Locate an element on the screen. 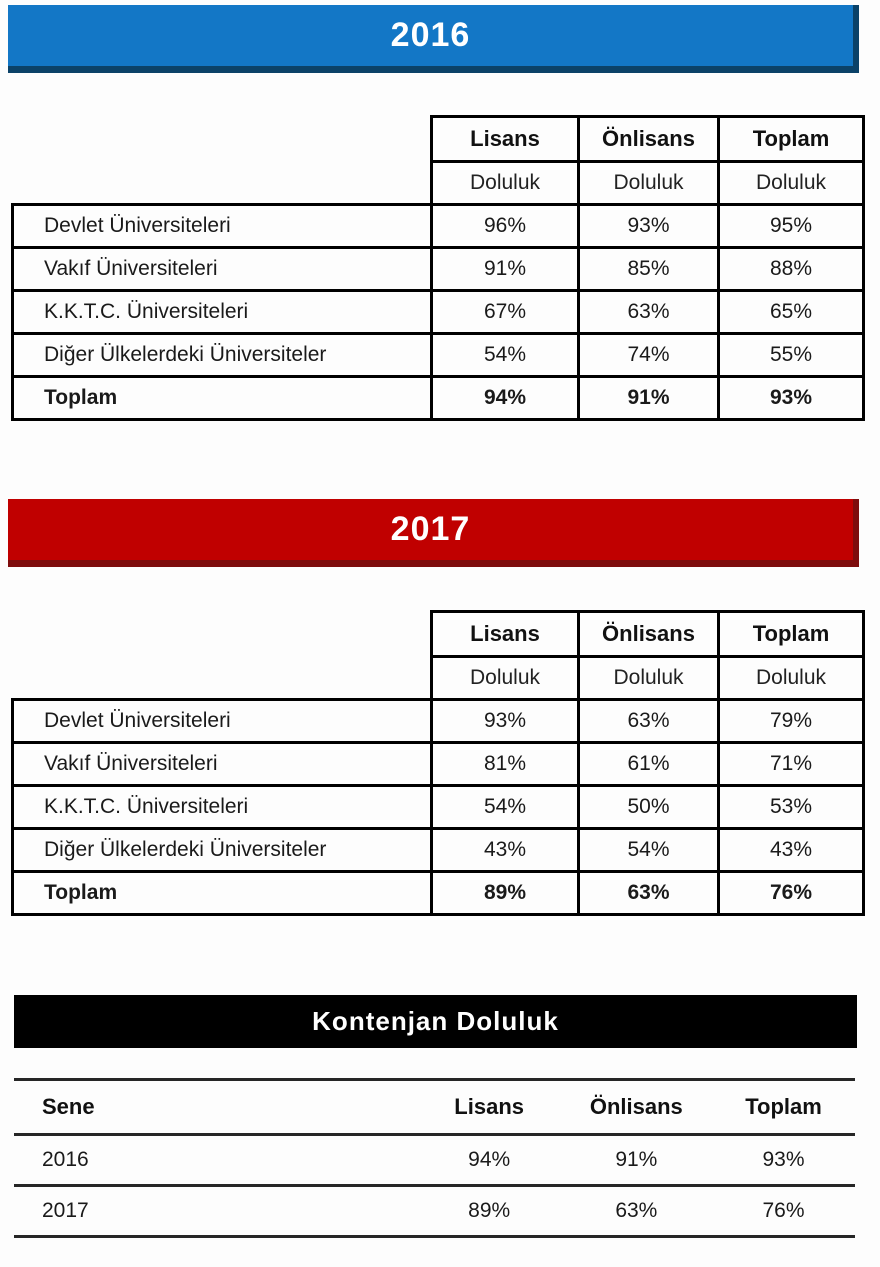 The height and width of the screenshot is (1267, 880). table-row: K.K.T.C. Üniversiteleri 67% 63% 65% is located at coordinates (438, 312).